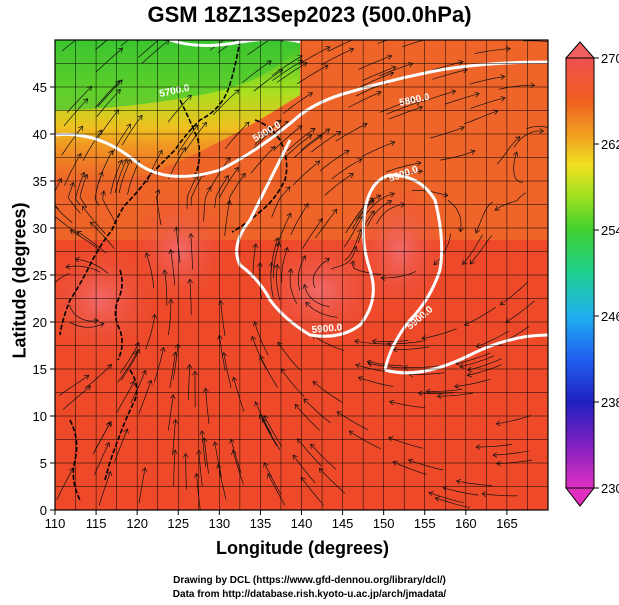  I want to click on x-tick-label: 165, so click(507, 523).